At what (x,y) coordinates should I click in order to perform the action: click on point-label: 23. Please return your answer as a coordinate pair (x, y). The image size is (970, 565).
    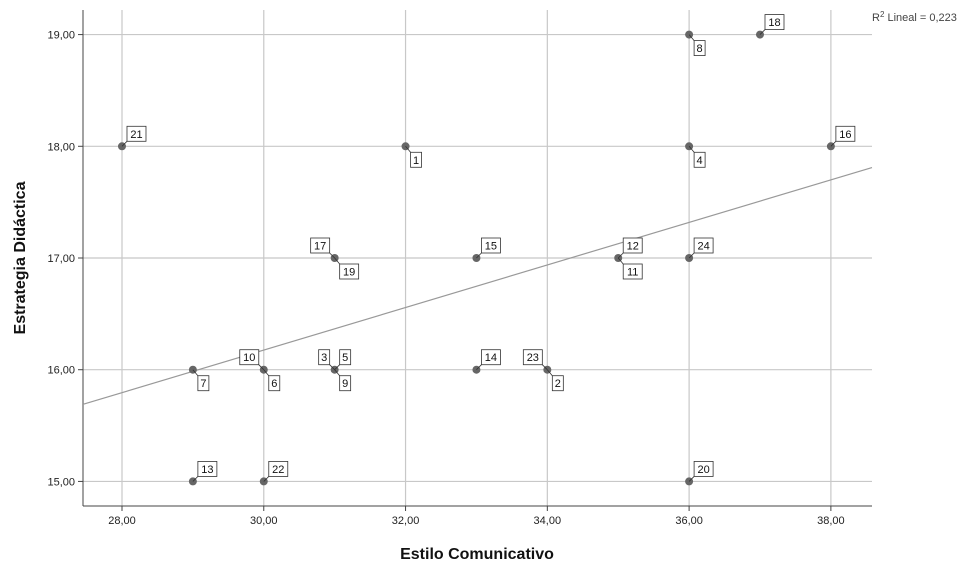
    Looking at the image, I should click on (533, 358).